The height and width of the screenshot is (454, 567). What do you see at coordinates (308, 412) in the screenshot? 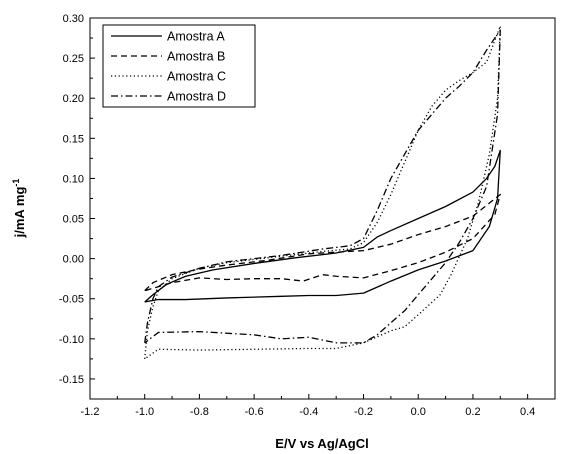
I see `x-tick-label: -0.4` at bounding box center [308, 412].